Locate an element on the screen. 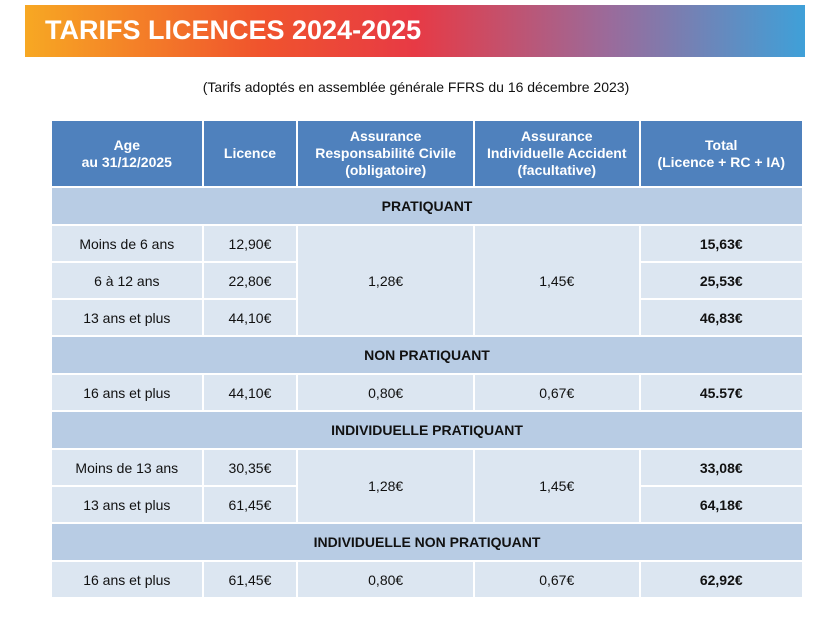 The image size is (832, 629). data-row: 16 ans et plus 61,45€ 0,80€ 0,67€ 62,92€ is located at coordinates (427, 579).